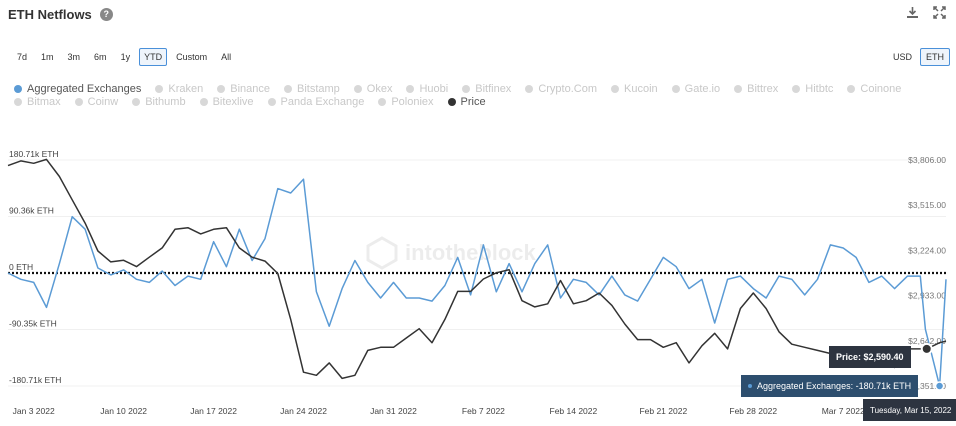  Describe the element at coordinates (909, 410) in the screenshot. I see `date-tooltip: Tuesday, Mar 15, 2022` at that location.